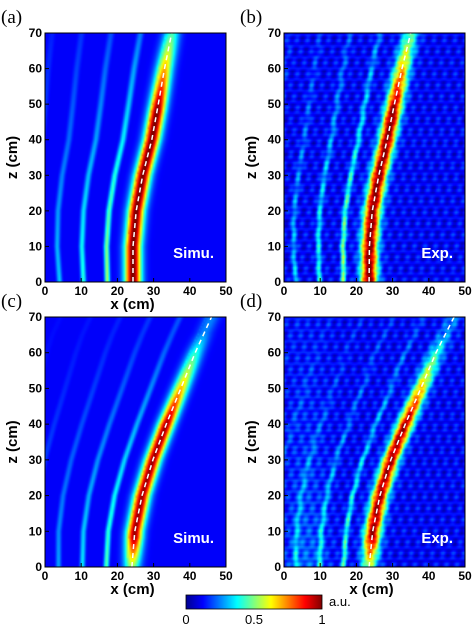  I want to click on colorbar: 0 0.5 1 a.u., so click(266, 610).